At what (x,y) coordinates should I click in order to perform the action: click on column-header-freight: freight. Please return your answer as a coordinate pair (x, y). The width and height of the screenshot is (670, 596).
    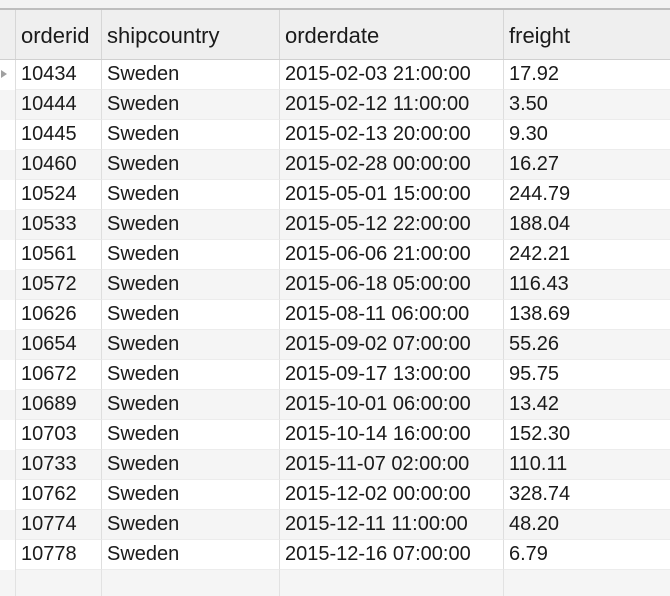
    Looking at the image, I should click on (540, 35).